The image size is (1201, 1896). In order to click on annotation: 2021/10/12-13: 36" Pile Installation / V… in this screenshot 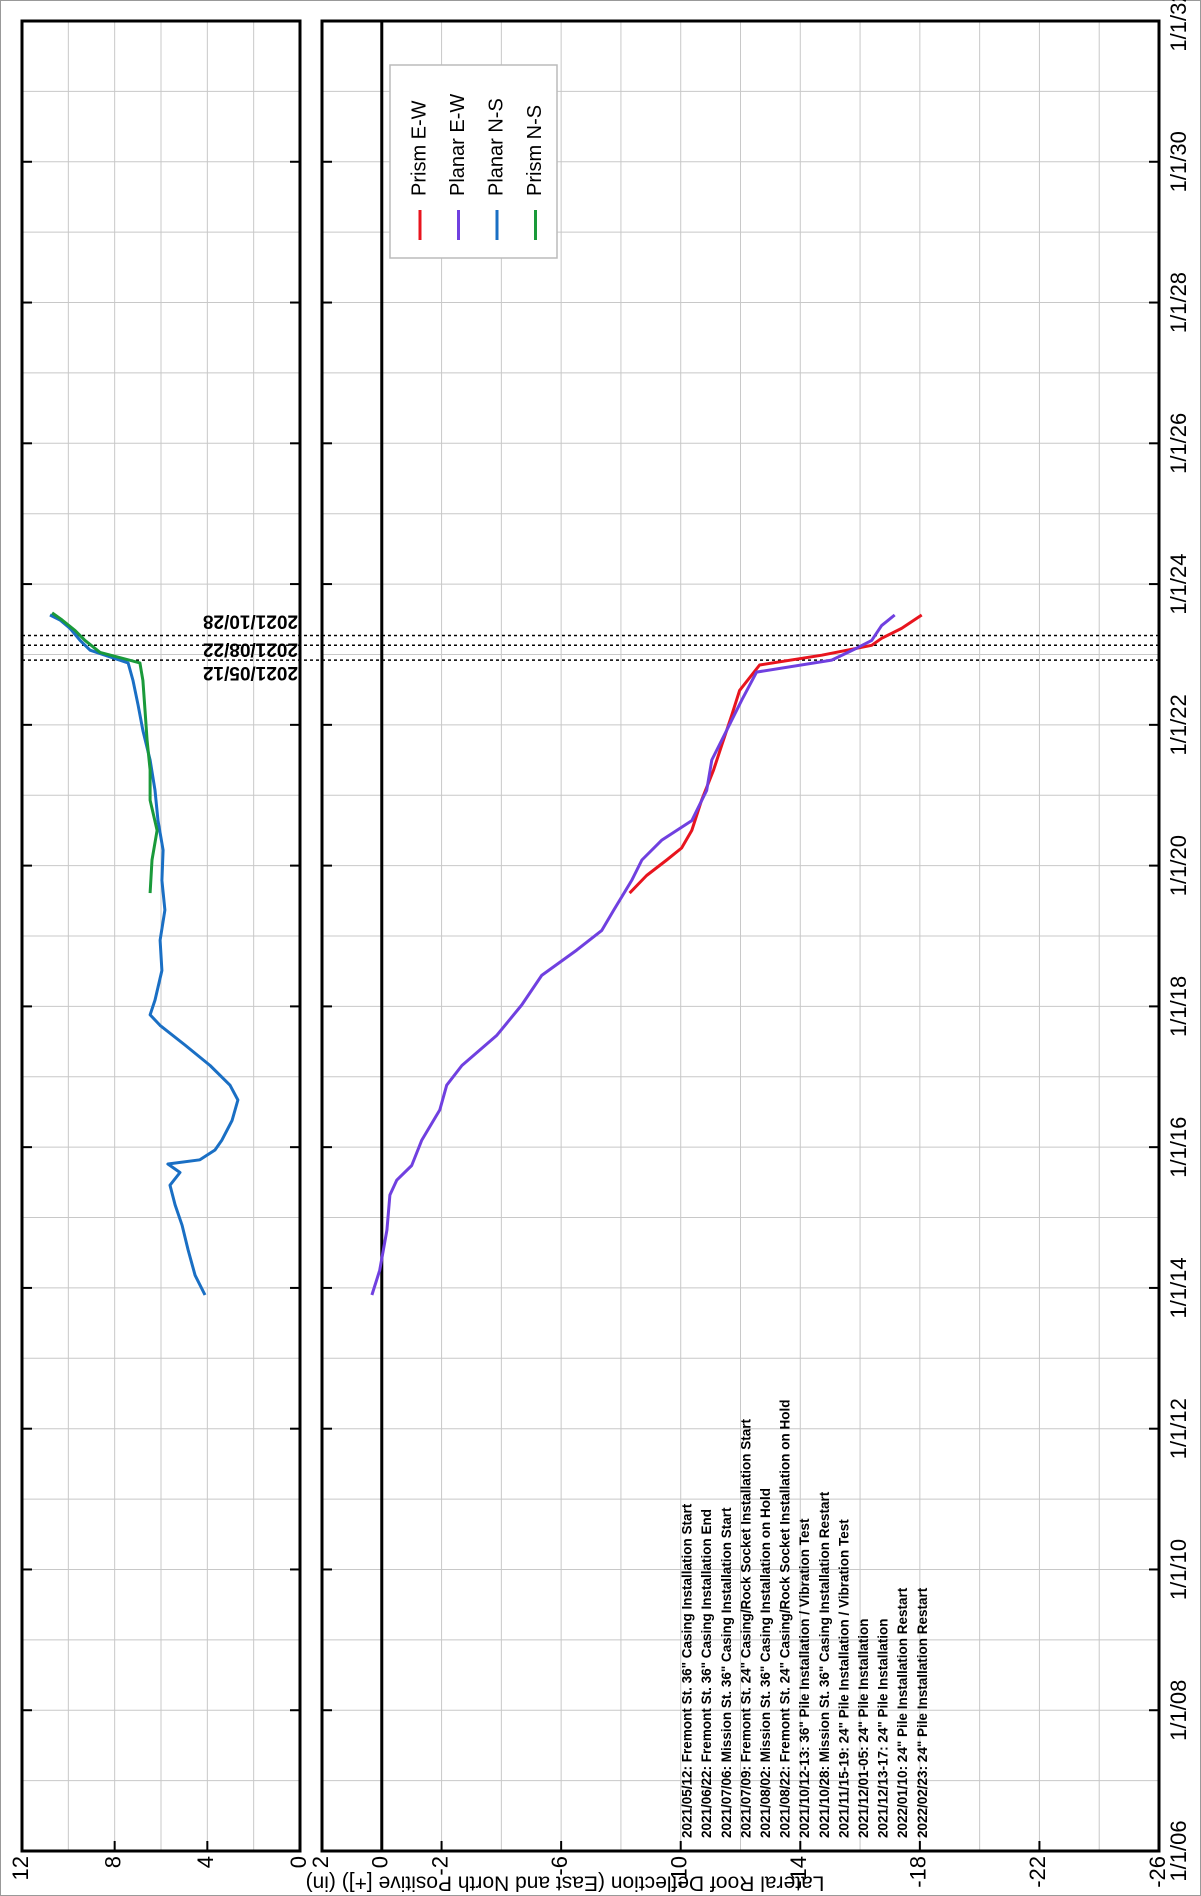, I will do `click(804, 1678)`.